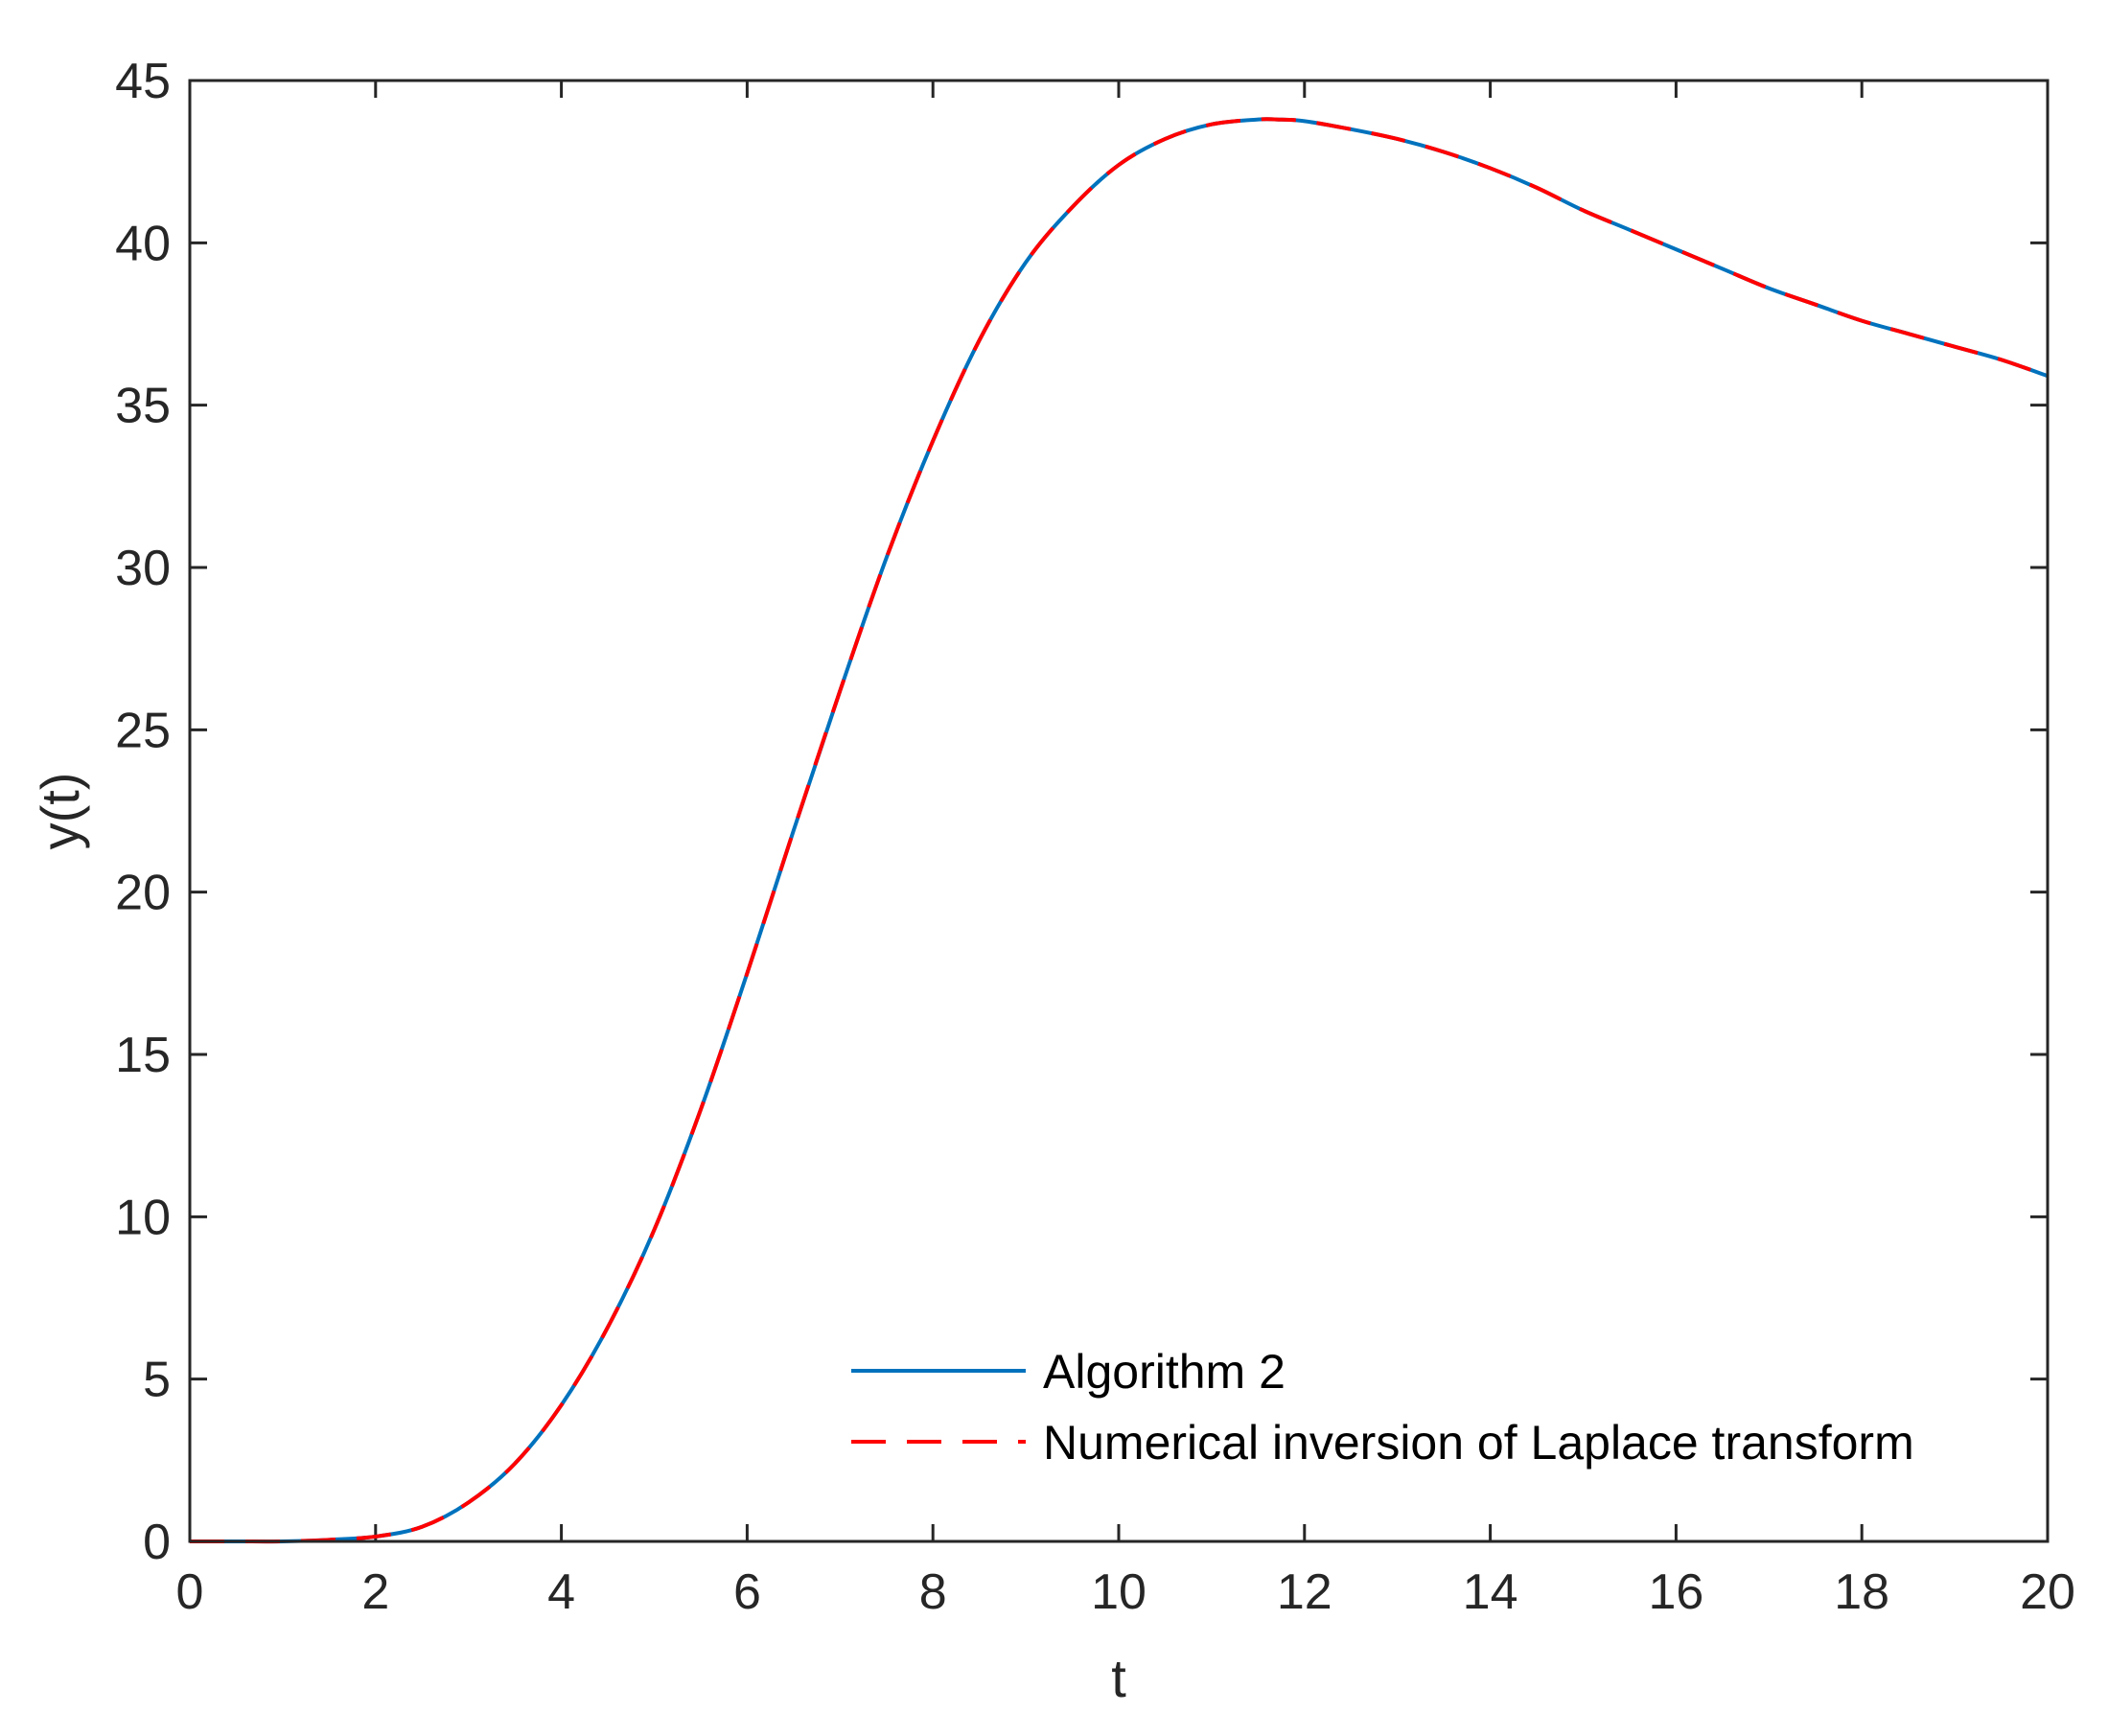  Describe the element at coordinates (933, 1592) in the screenshot. I see `x-tick-label: 8` at that location.